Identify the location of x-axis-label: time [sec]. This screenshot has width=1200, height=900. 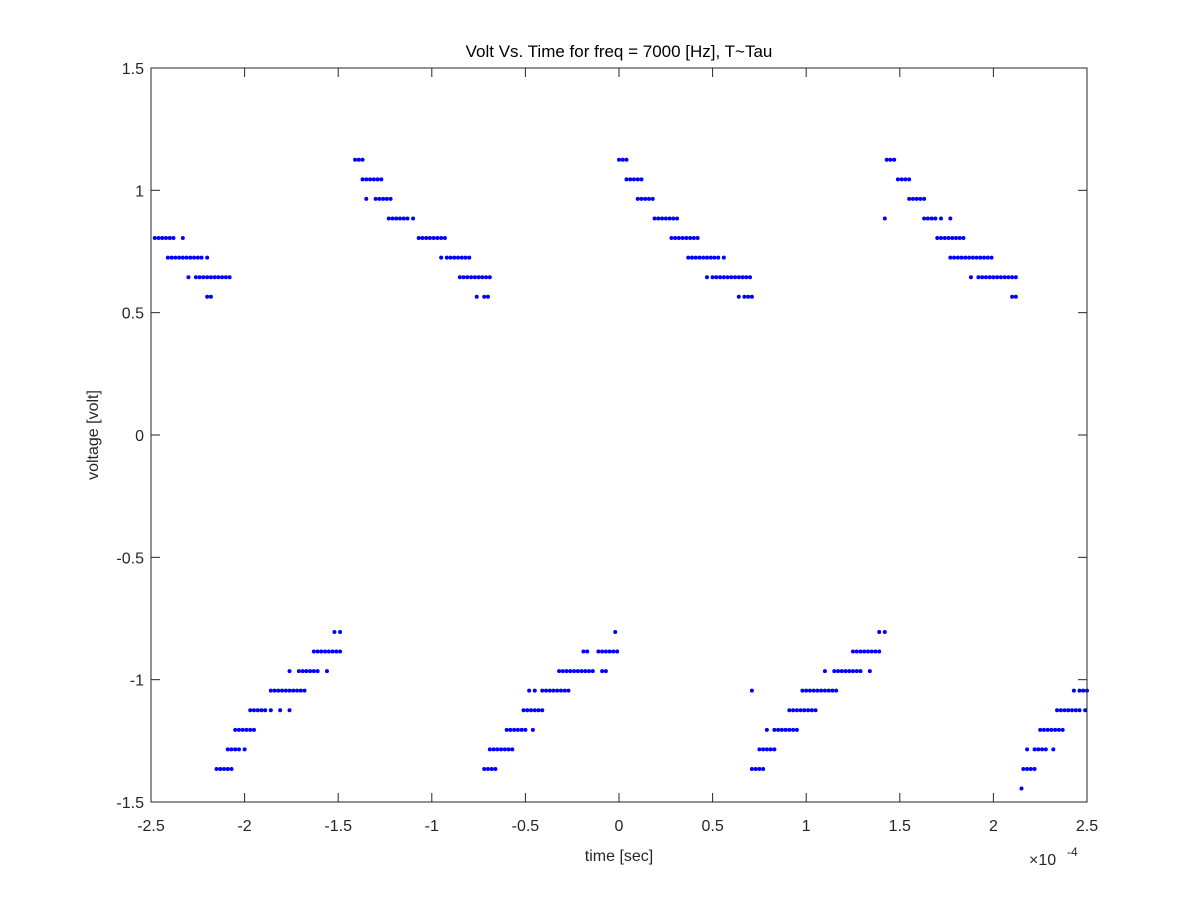
(619, 856).